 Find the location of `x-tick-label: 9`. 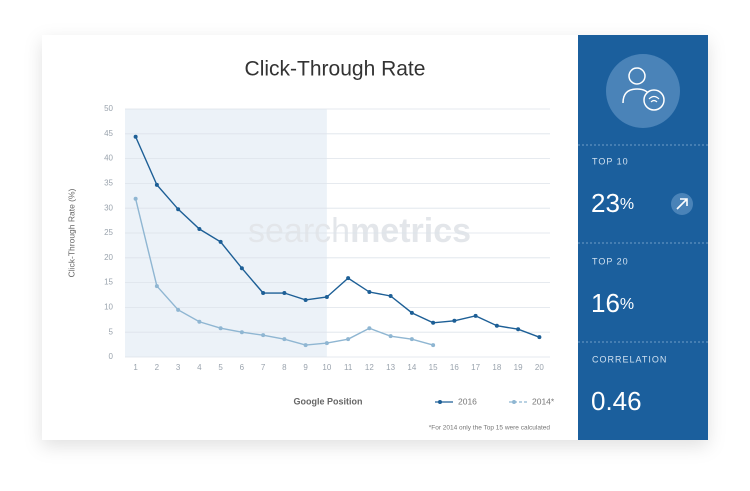

x-tick-label: 9 is located at coordinates (305, 367).